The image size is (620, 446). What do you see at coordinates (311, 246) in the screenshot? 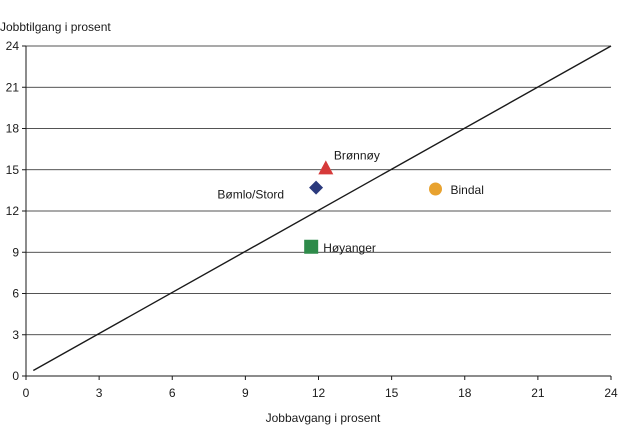
I see `point-h-yanger-square` at bounding box center [311, 246].